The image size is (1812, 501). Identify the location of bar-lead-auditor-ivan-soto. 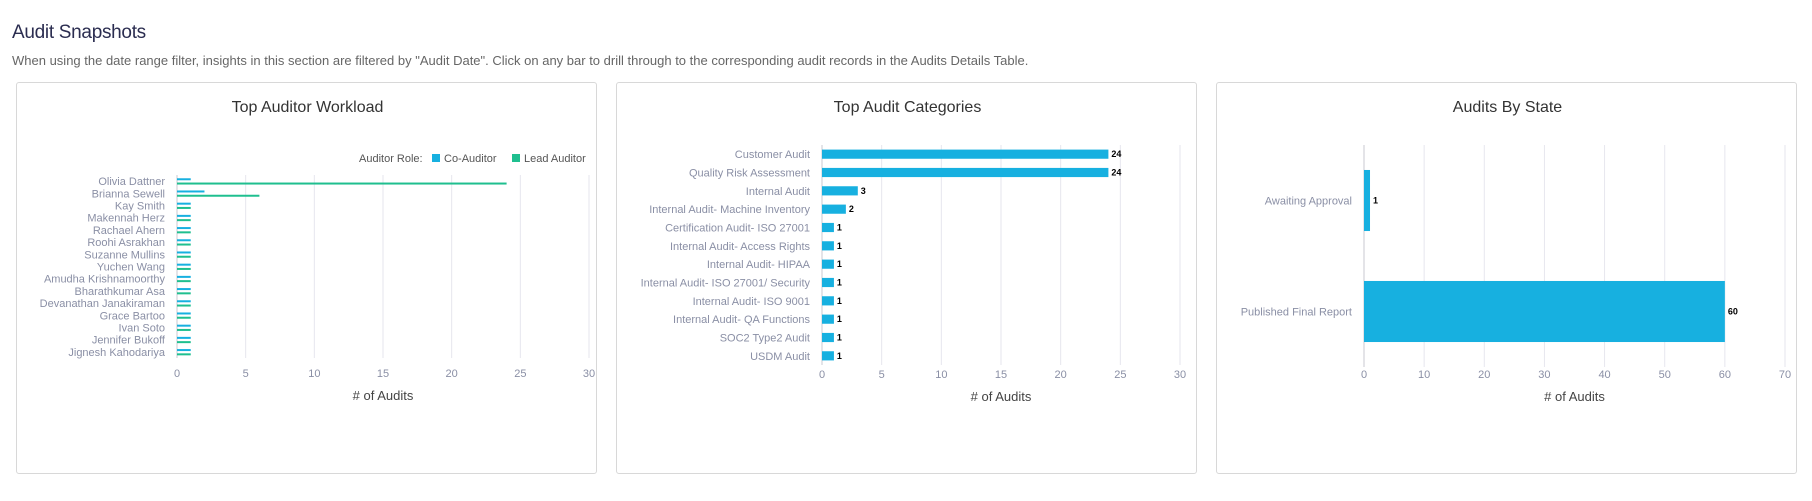
(184, 329).